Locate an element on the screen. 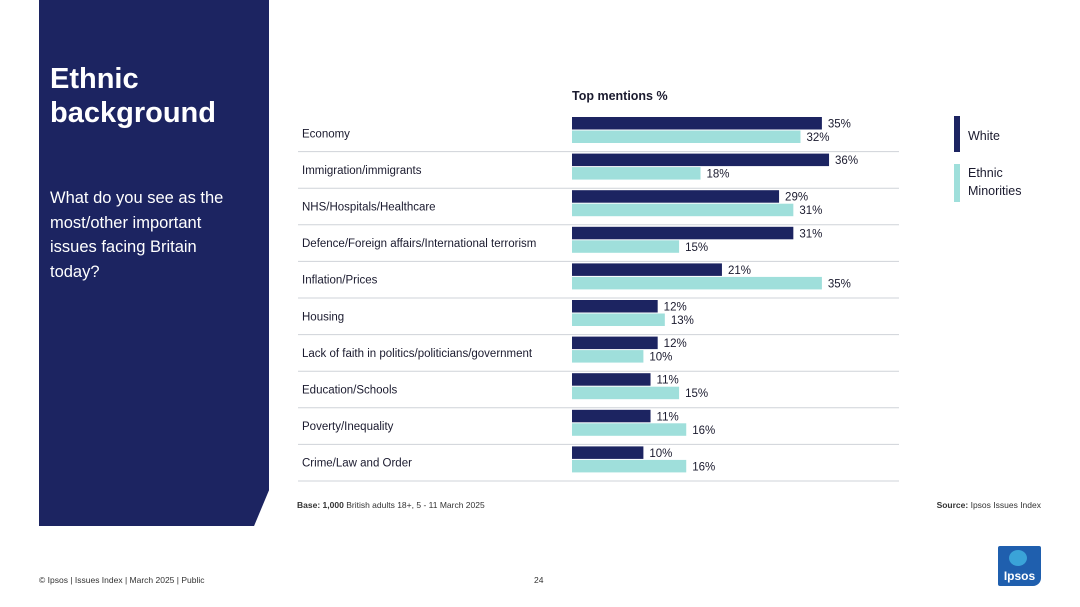  logo-mark-icon is located at coordinates (1018, 558).